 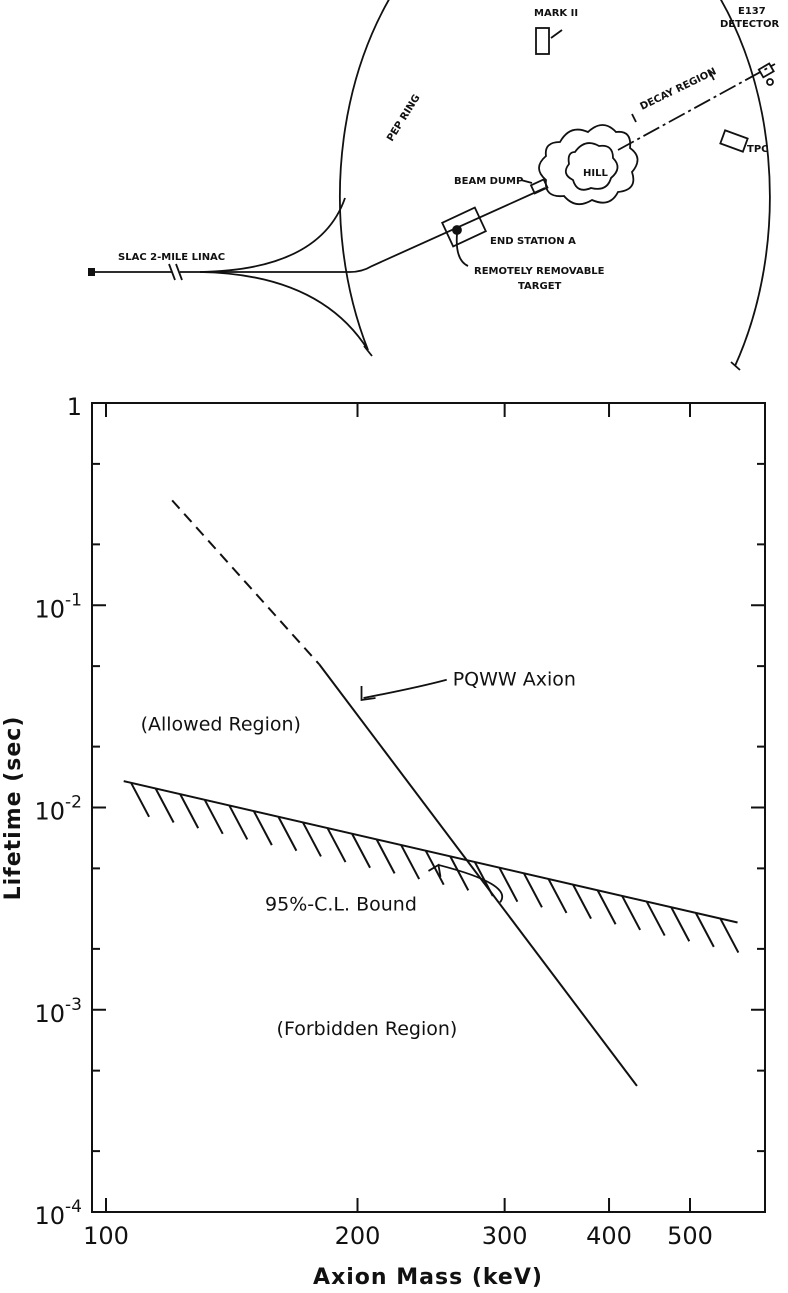 What do you see at coordinates (595, 173) in the screenshot?
I see `hill-label: HILL` at bounding box center [595, 173].